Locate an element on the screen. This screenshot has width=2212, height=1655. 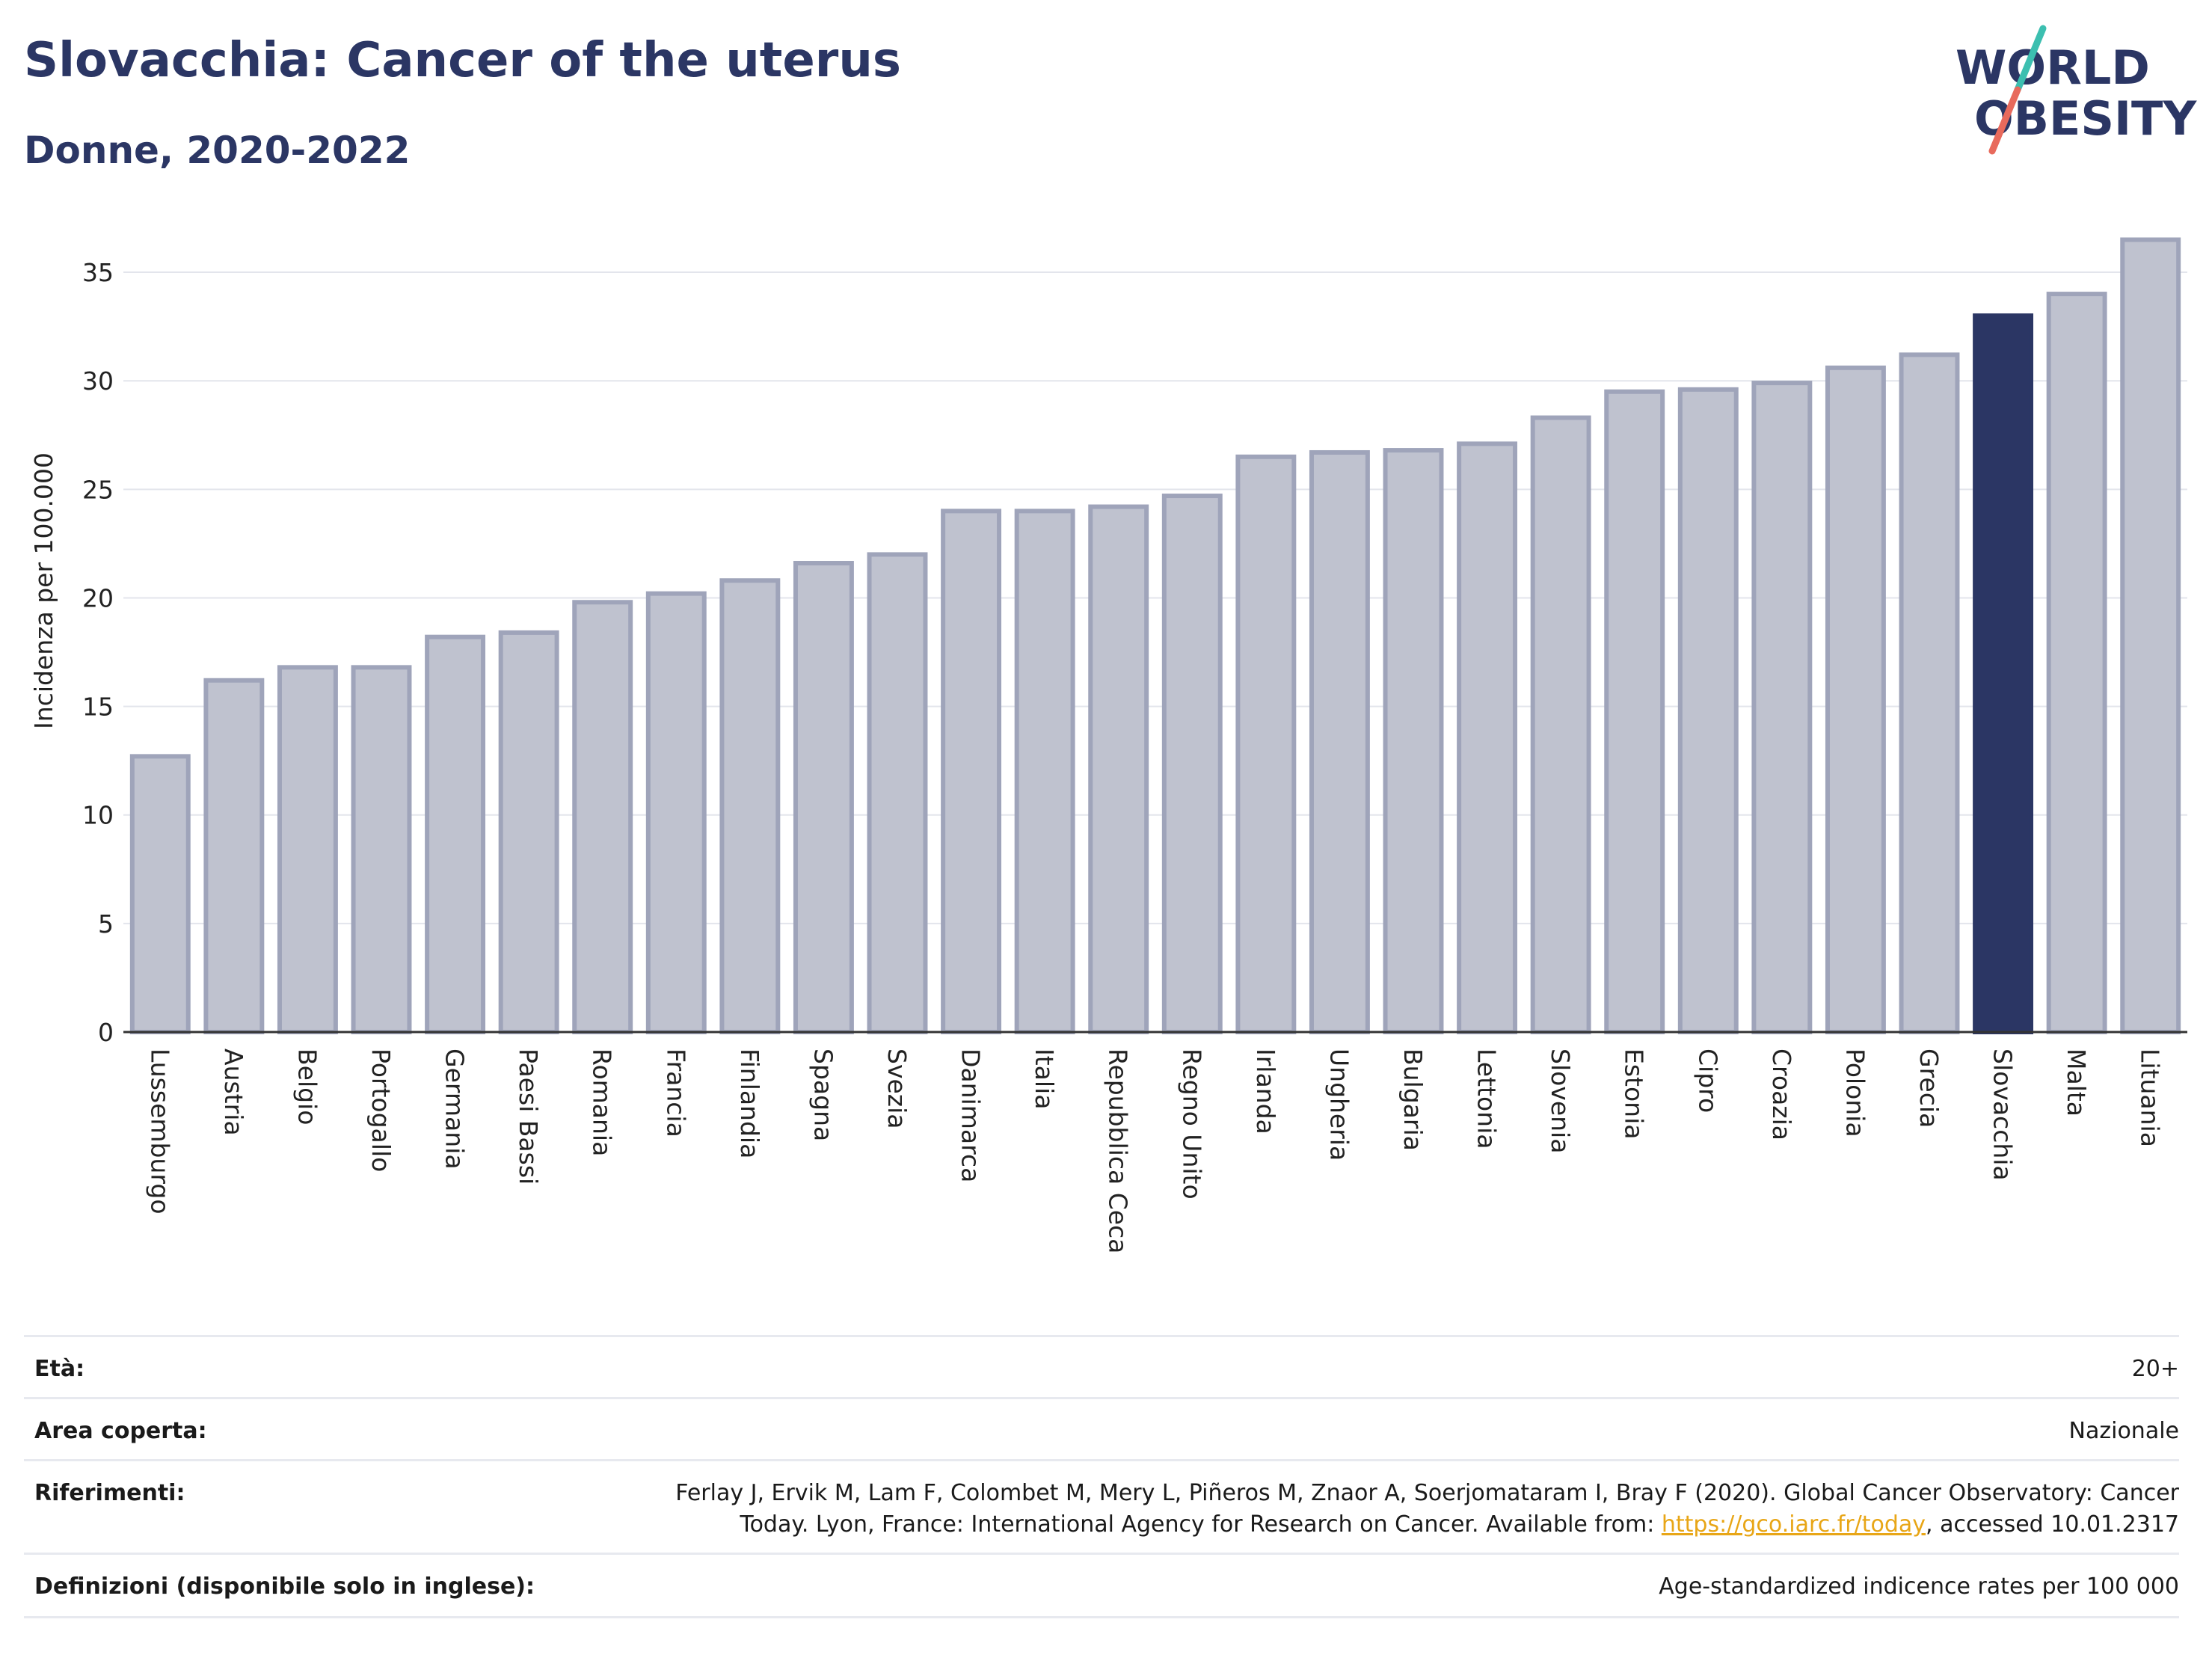
x-tick-label: Danimarca is located at coordinates (971, 1115).